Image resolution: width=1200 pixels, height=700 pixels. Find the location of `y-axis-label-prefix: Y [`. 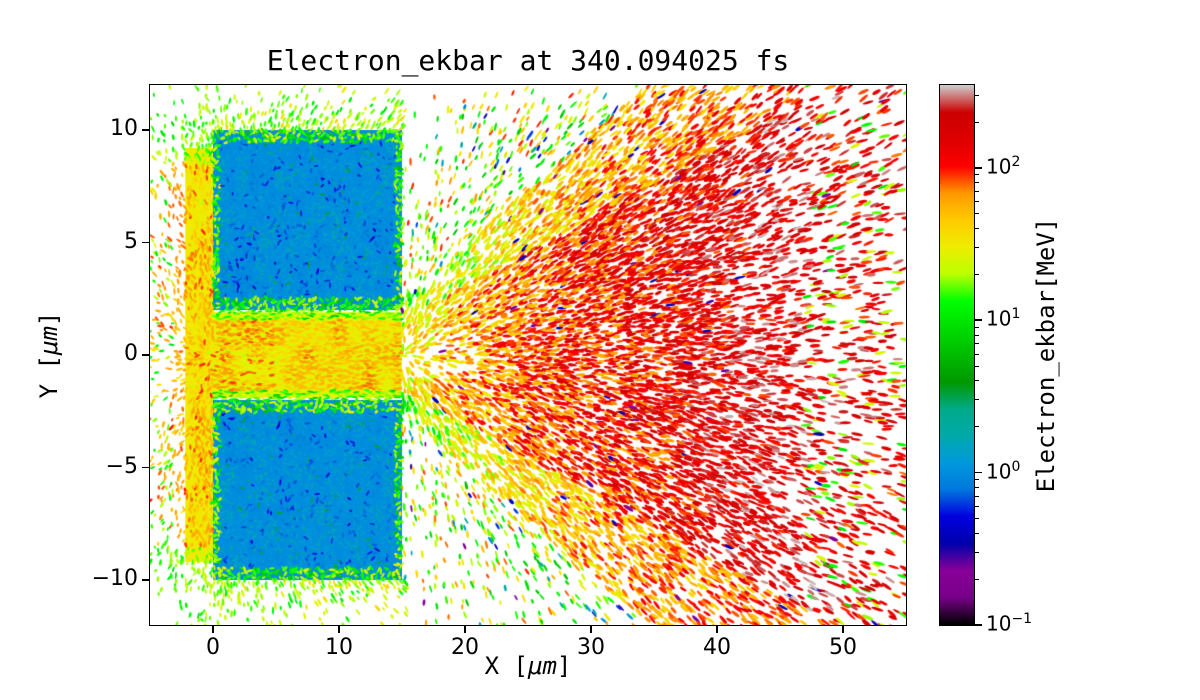

y-axis-label-prefix: Y [ is located at coordinates (49, 377).